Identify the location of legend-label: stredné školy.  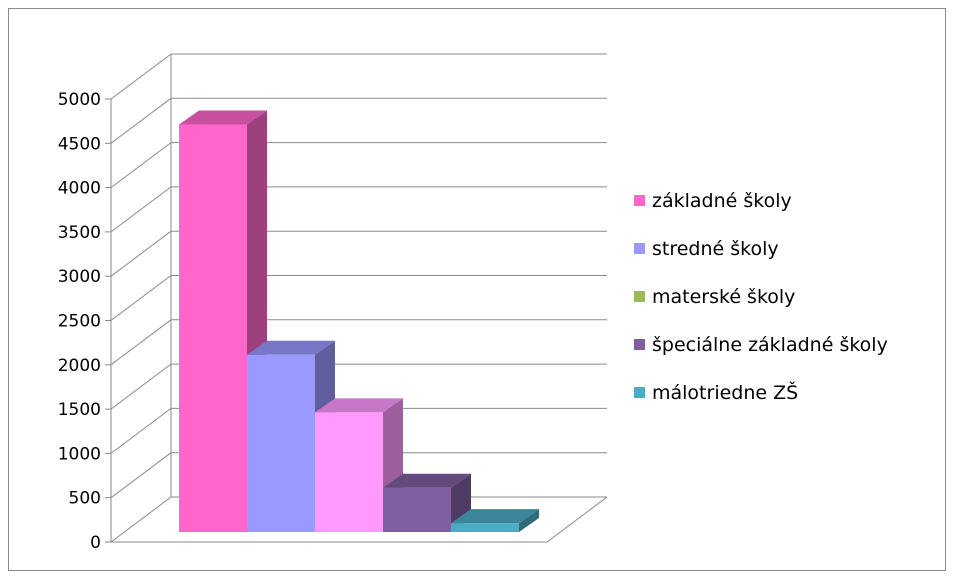
(715, 249).